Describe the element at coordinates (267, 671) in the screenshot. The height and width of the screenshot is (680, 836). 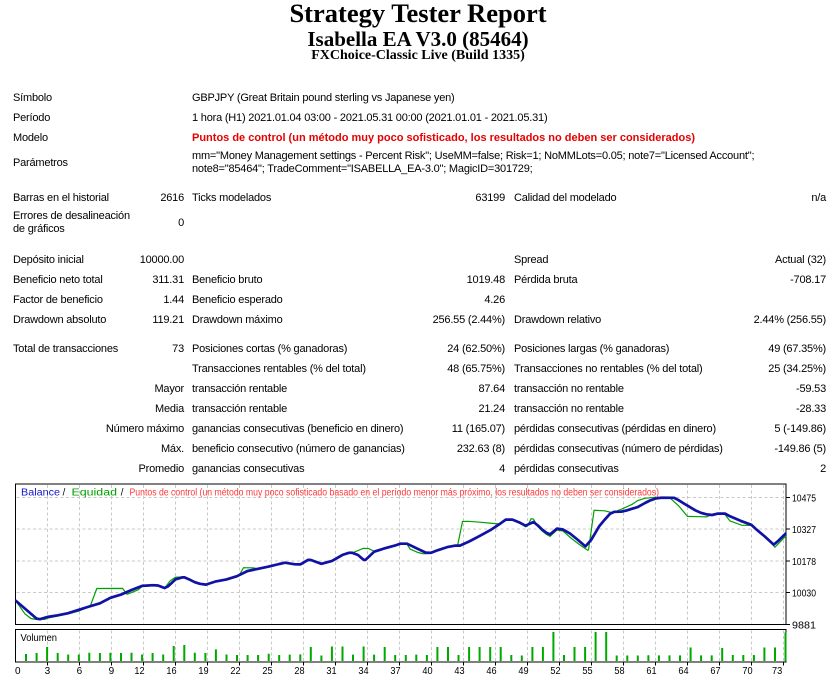
I see `svg-text: 25` at that location.